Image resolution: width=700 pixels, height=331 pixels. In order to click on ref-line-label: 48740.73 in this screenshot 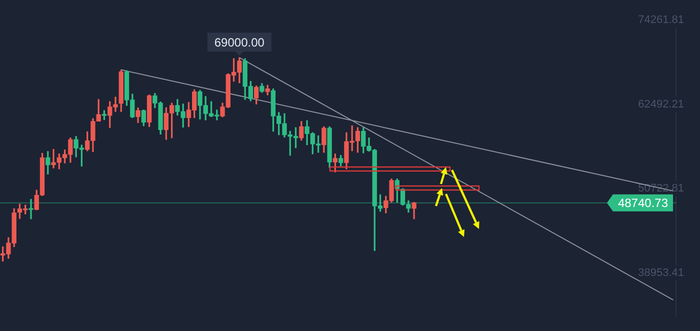, I will do `click(643, 203)`.